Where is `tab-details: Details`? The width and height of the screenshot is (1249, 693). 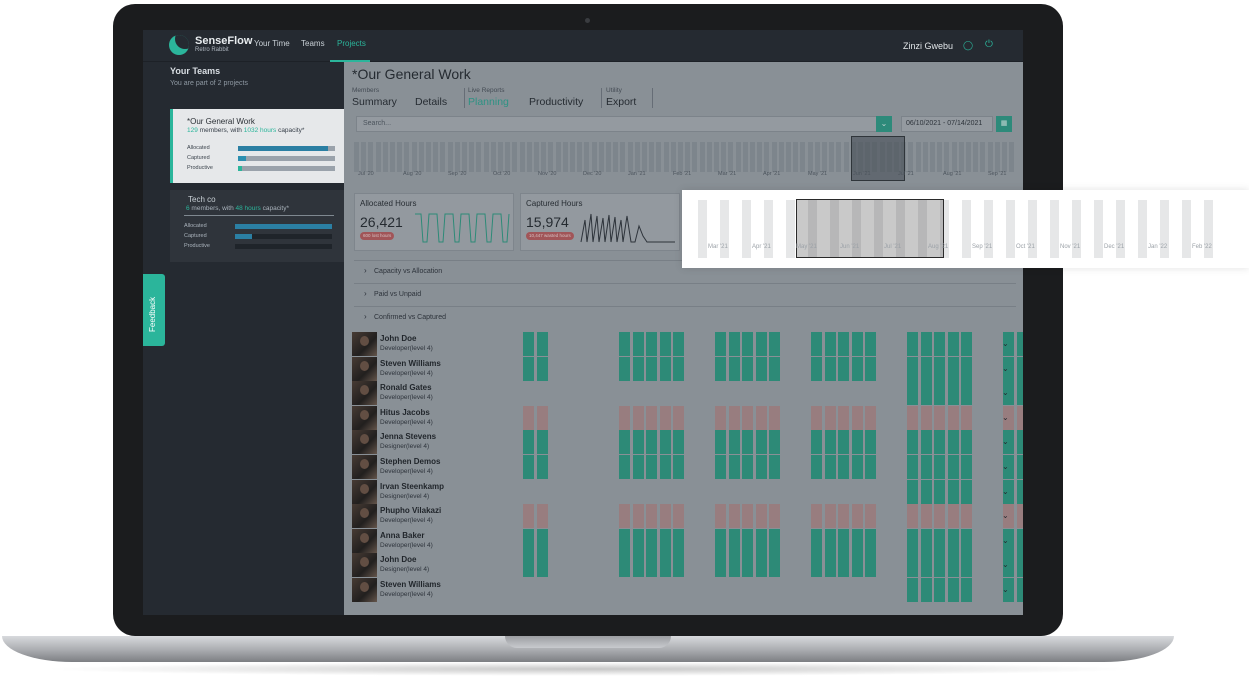
tab-details: Details is located at coordinates (431, 102).